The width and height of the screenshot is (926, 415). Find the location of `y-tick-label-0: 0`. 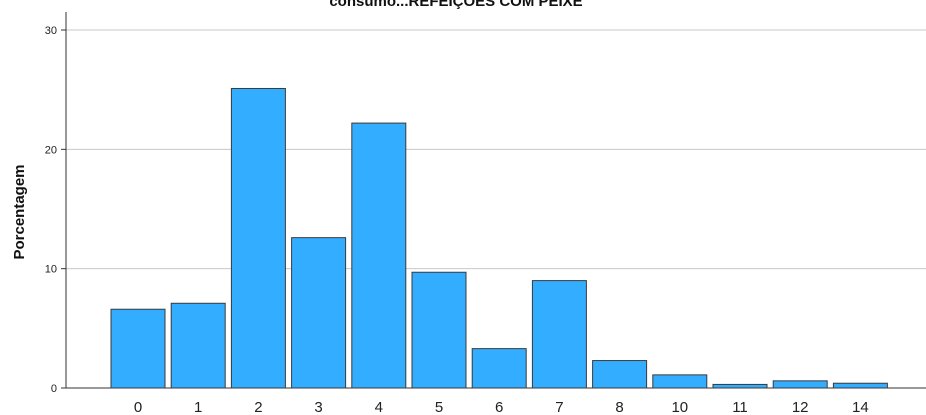

y-tick-label-0: 0 is located at coordinates (54, 389).